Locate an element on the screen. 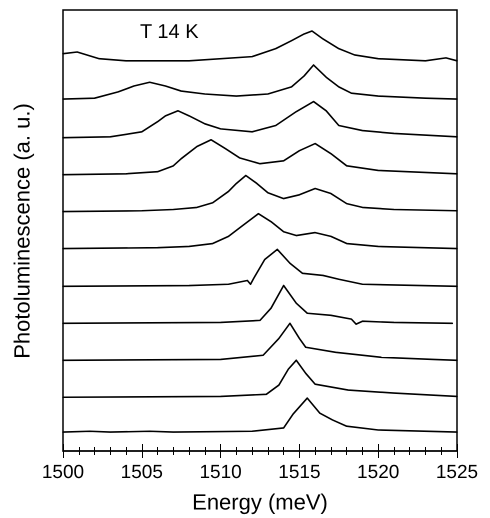  x-tick-label: 1510 is located at coordinates (220, 472).